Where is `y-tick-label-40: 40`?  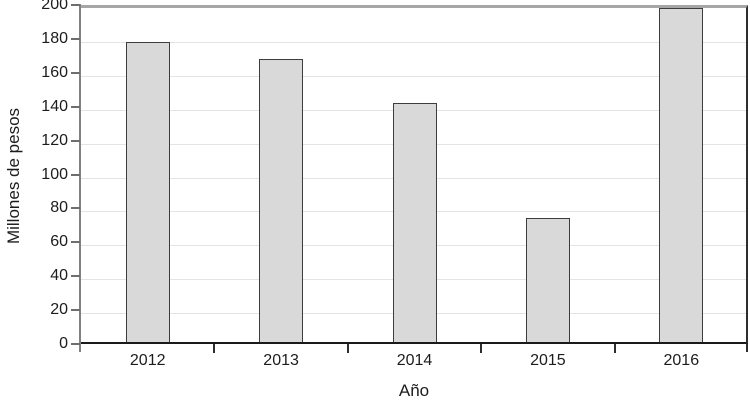 y-tick-label-40: 40 is located at coordinates (59, 276).